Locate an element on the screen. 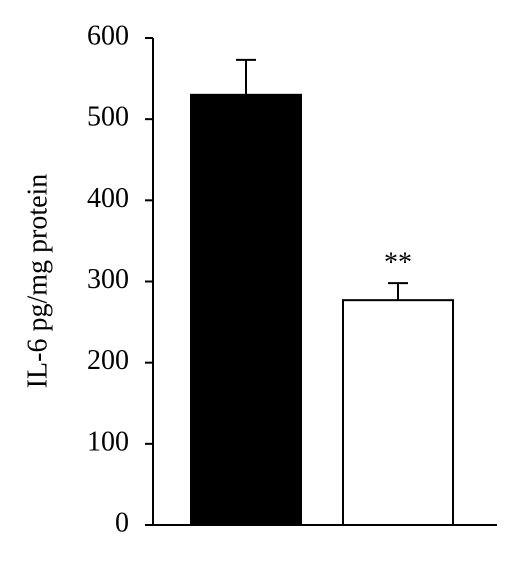  y-tick-label: 400 is located at coordinates (108, 198).